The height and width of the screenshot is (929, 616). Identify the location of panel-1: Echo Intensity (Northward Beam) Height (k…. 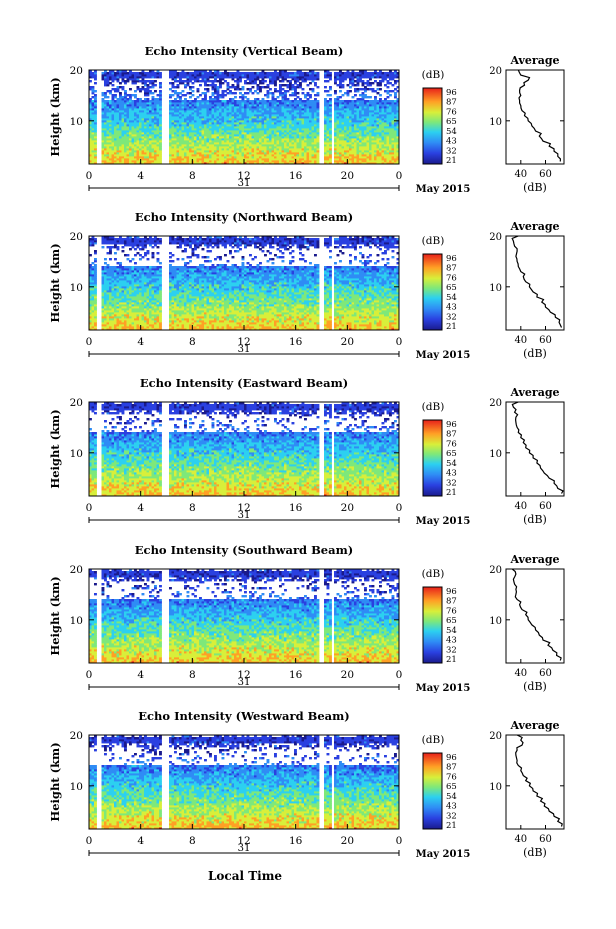
(306, 285).